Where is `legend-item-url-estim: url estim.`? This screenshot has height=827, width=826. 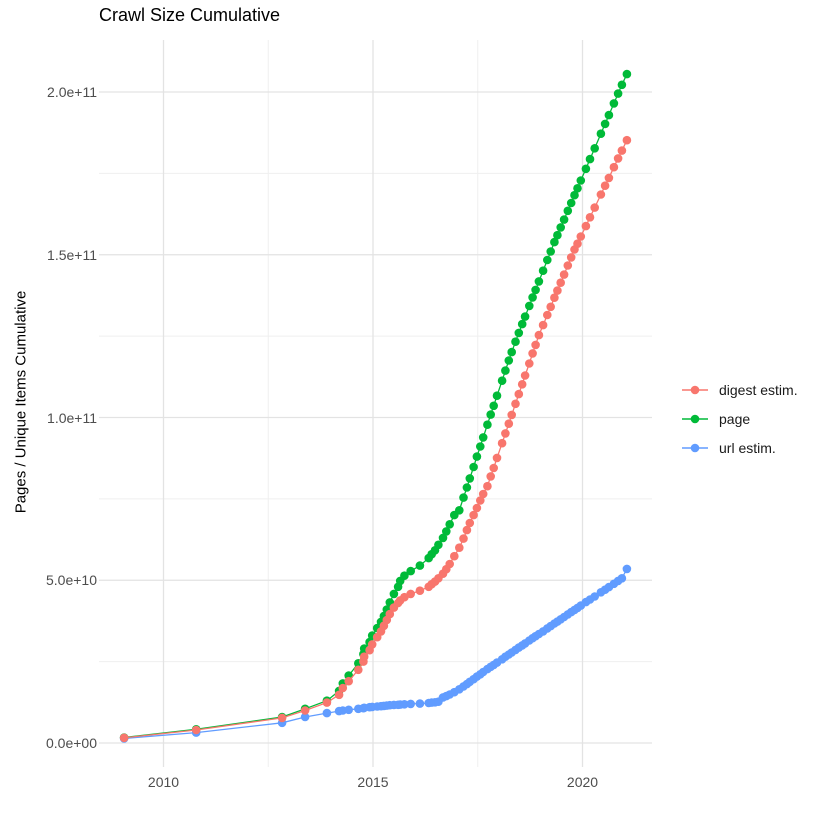 legend-item-url-estim: url estim. is located at coordinates (739, 448).